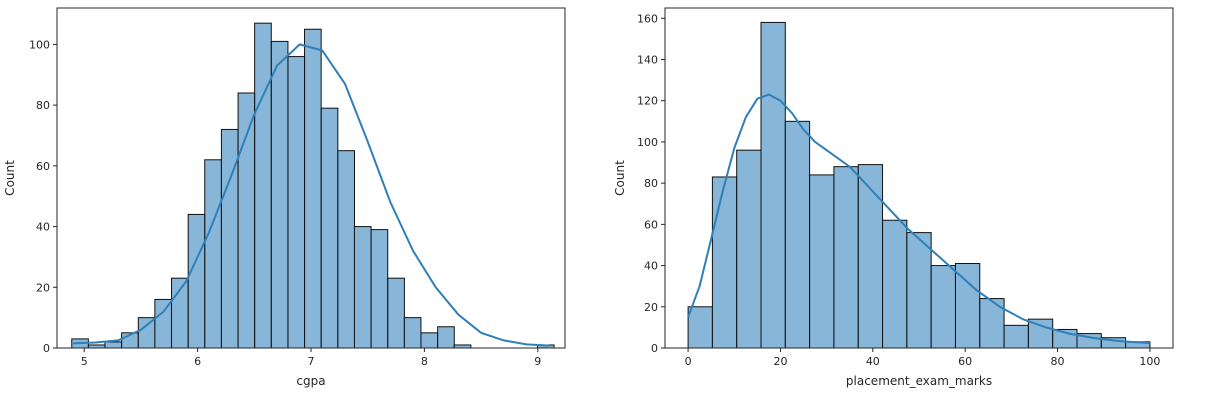 Image resolution: width=1214 pixels, height=405 pixels. Describe the element at coordinates (651, 307) in the screenshot. I see `marks-y-tick-label: 20` at that location.